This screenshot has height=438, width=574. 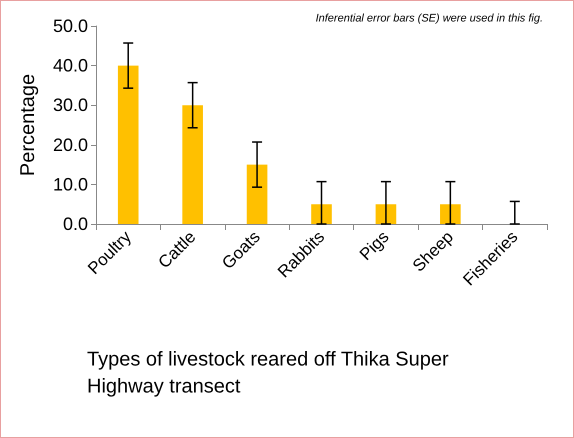 I want to click on y-tick-label: 20.0, so click(x=70, y=144).